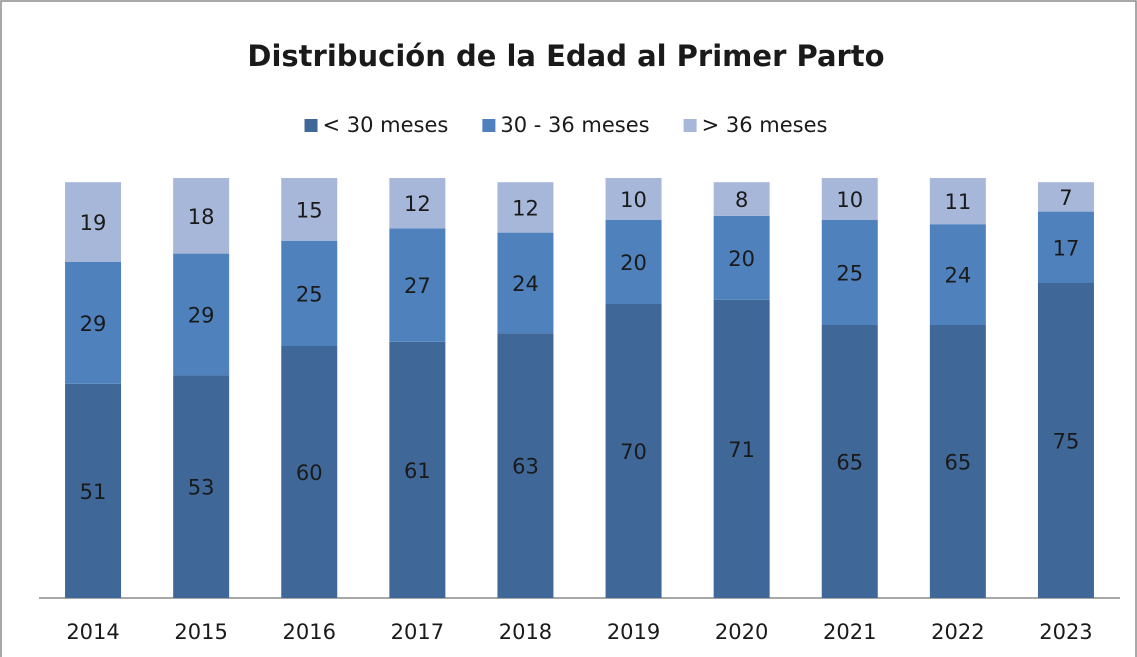  I want to click on legend-label: 30 - 36 meses, so click(574, 125).